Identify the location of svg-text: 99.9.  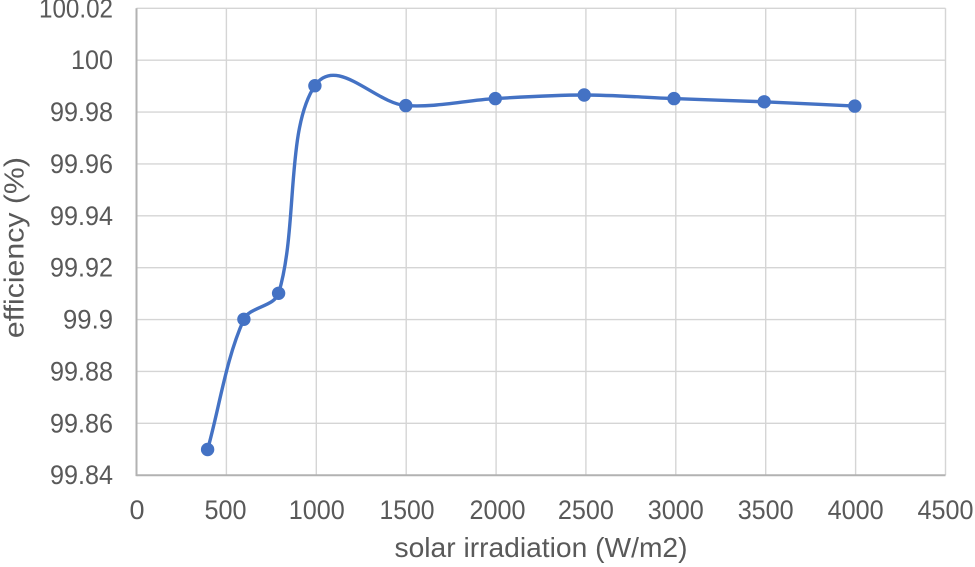
(88, 320).